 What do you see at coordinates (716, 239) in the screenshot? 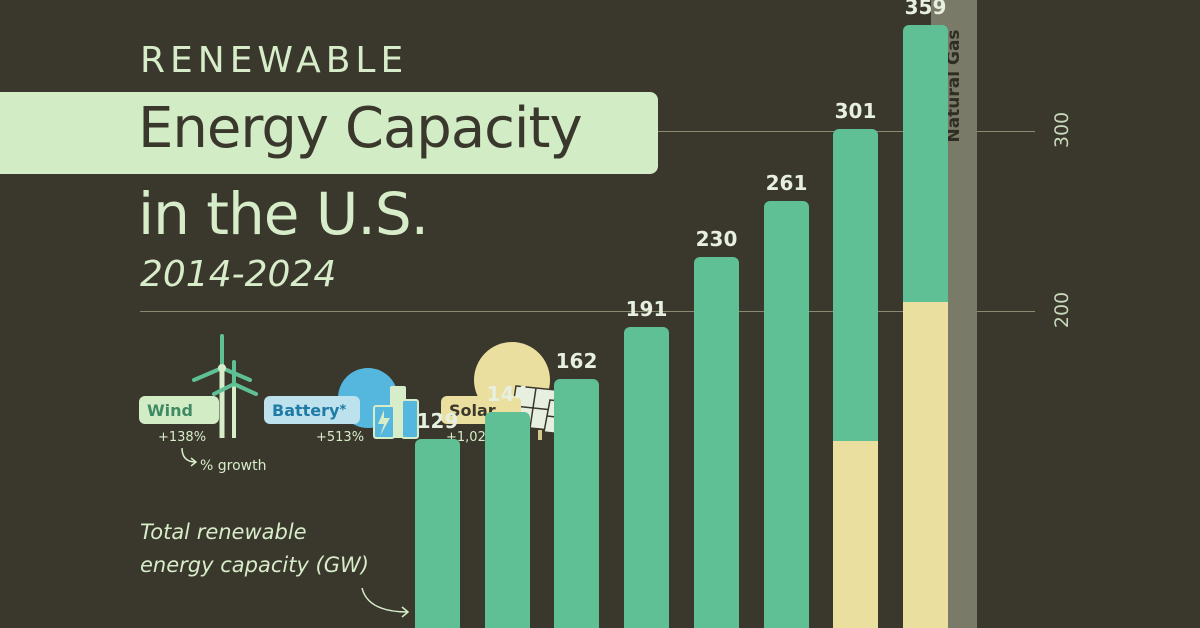
I see `bar-value-label: 230` at bounding box center [716, 239].